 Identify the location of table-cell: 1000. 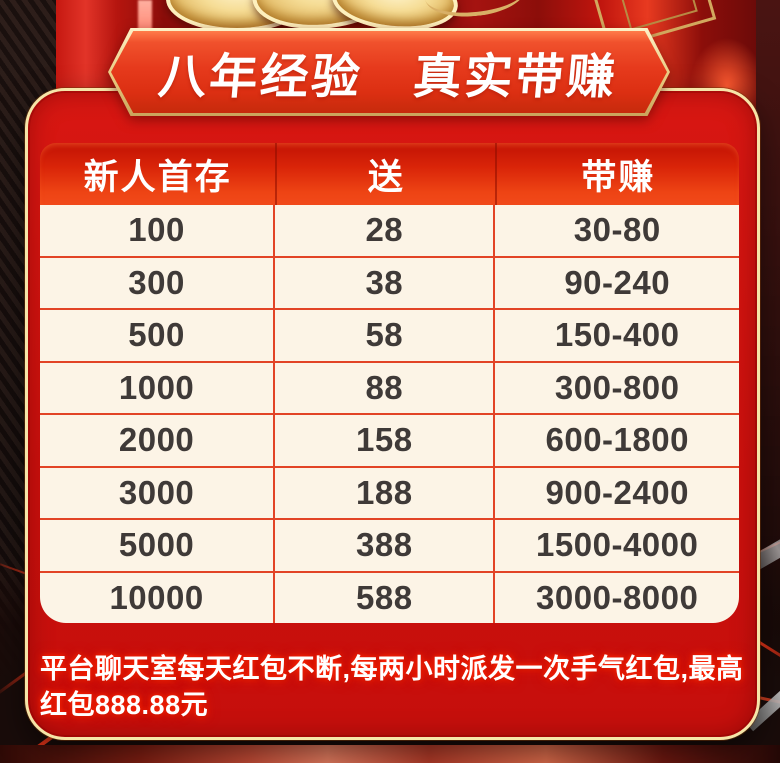
(158, 387).